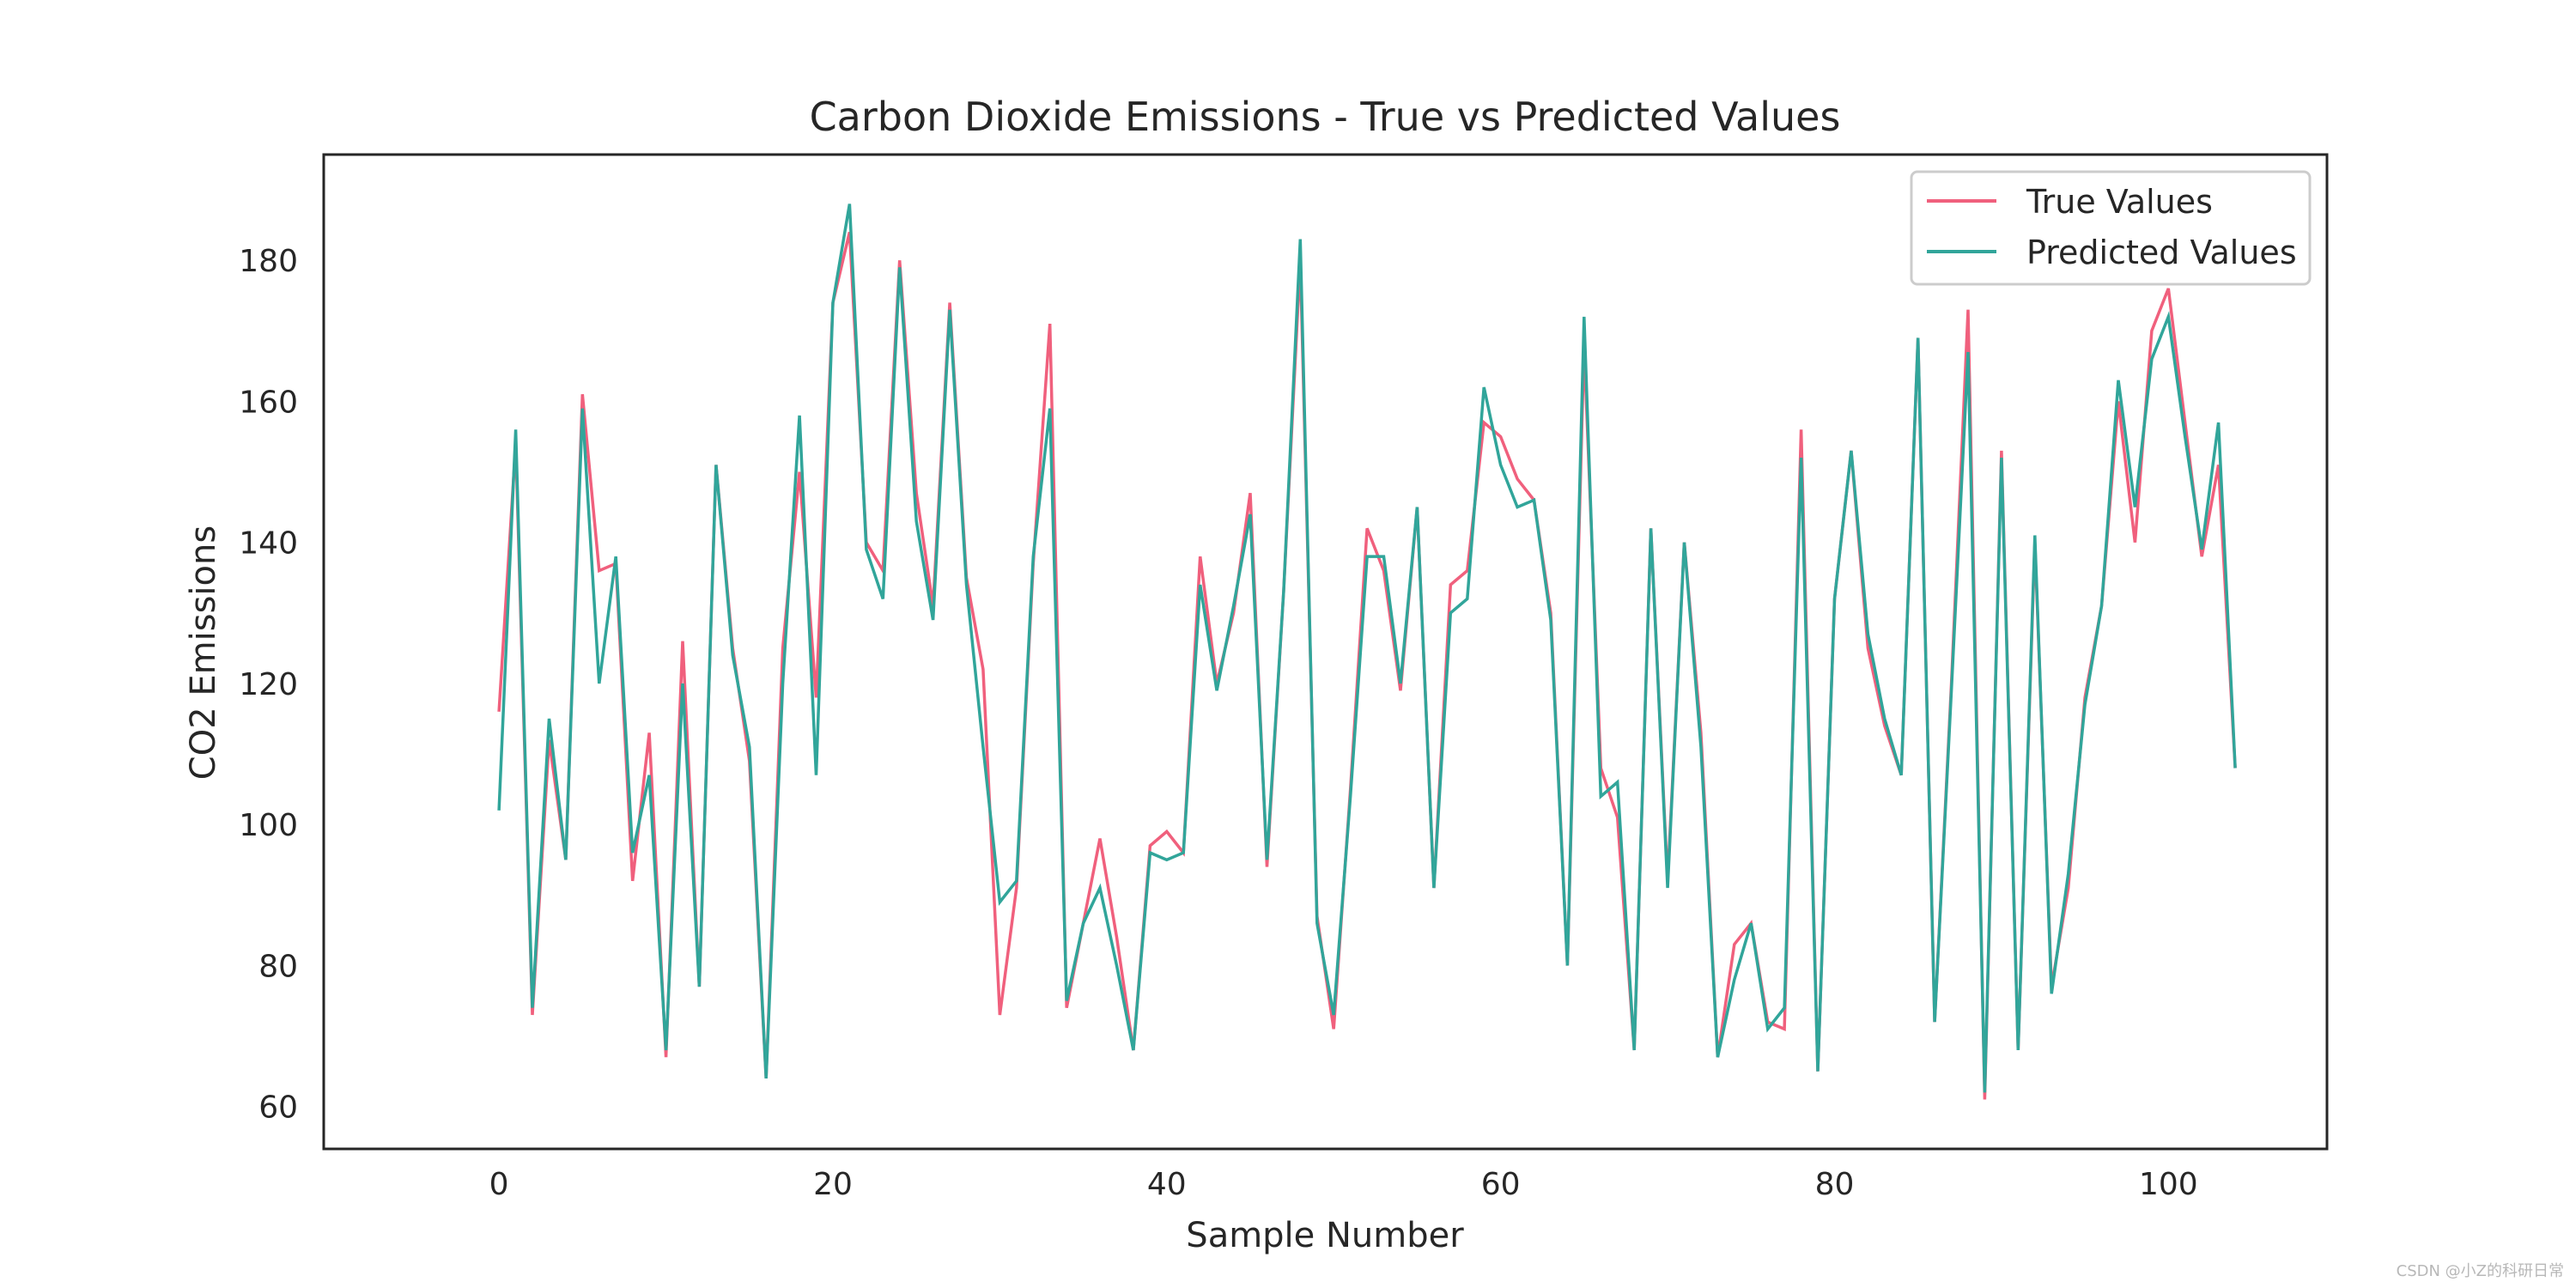 The width and height of the screenshot is (2576, 1288). I want to click on y-axis-label: CO2 Emissions, so click(203, 653).